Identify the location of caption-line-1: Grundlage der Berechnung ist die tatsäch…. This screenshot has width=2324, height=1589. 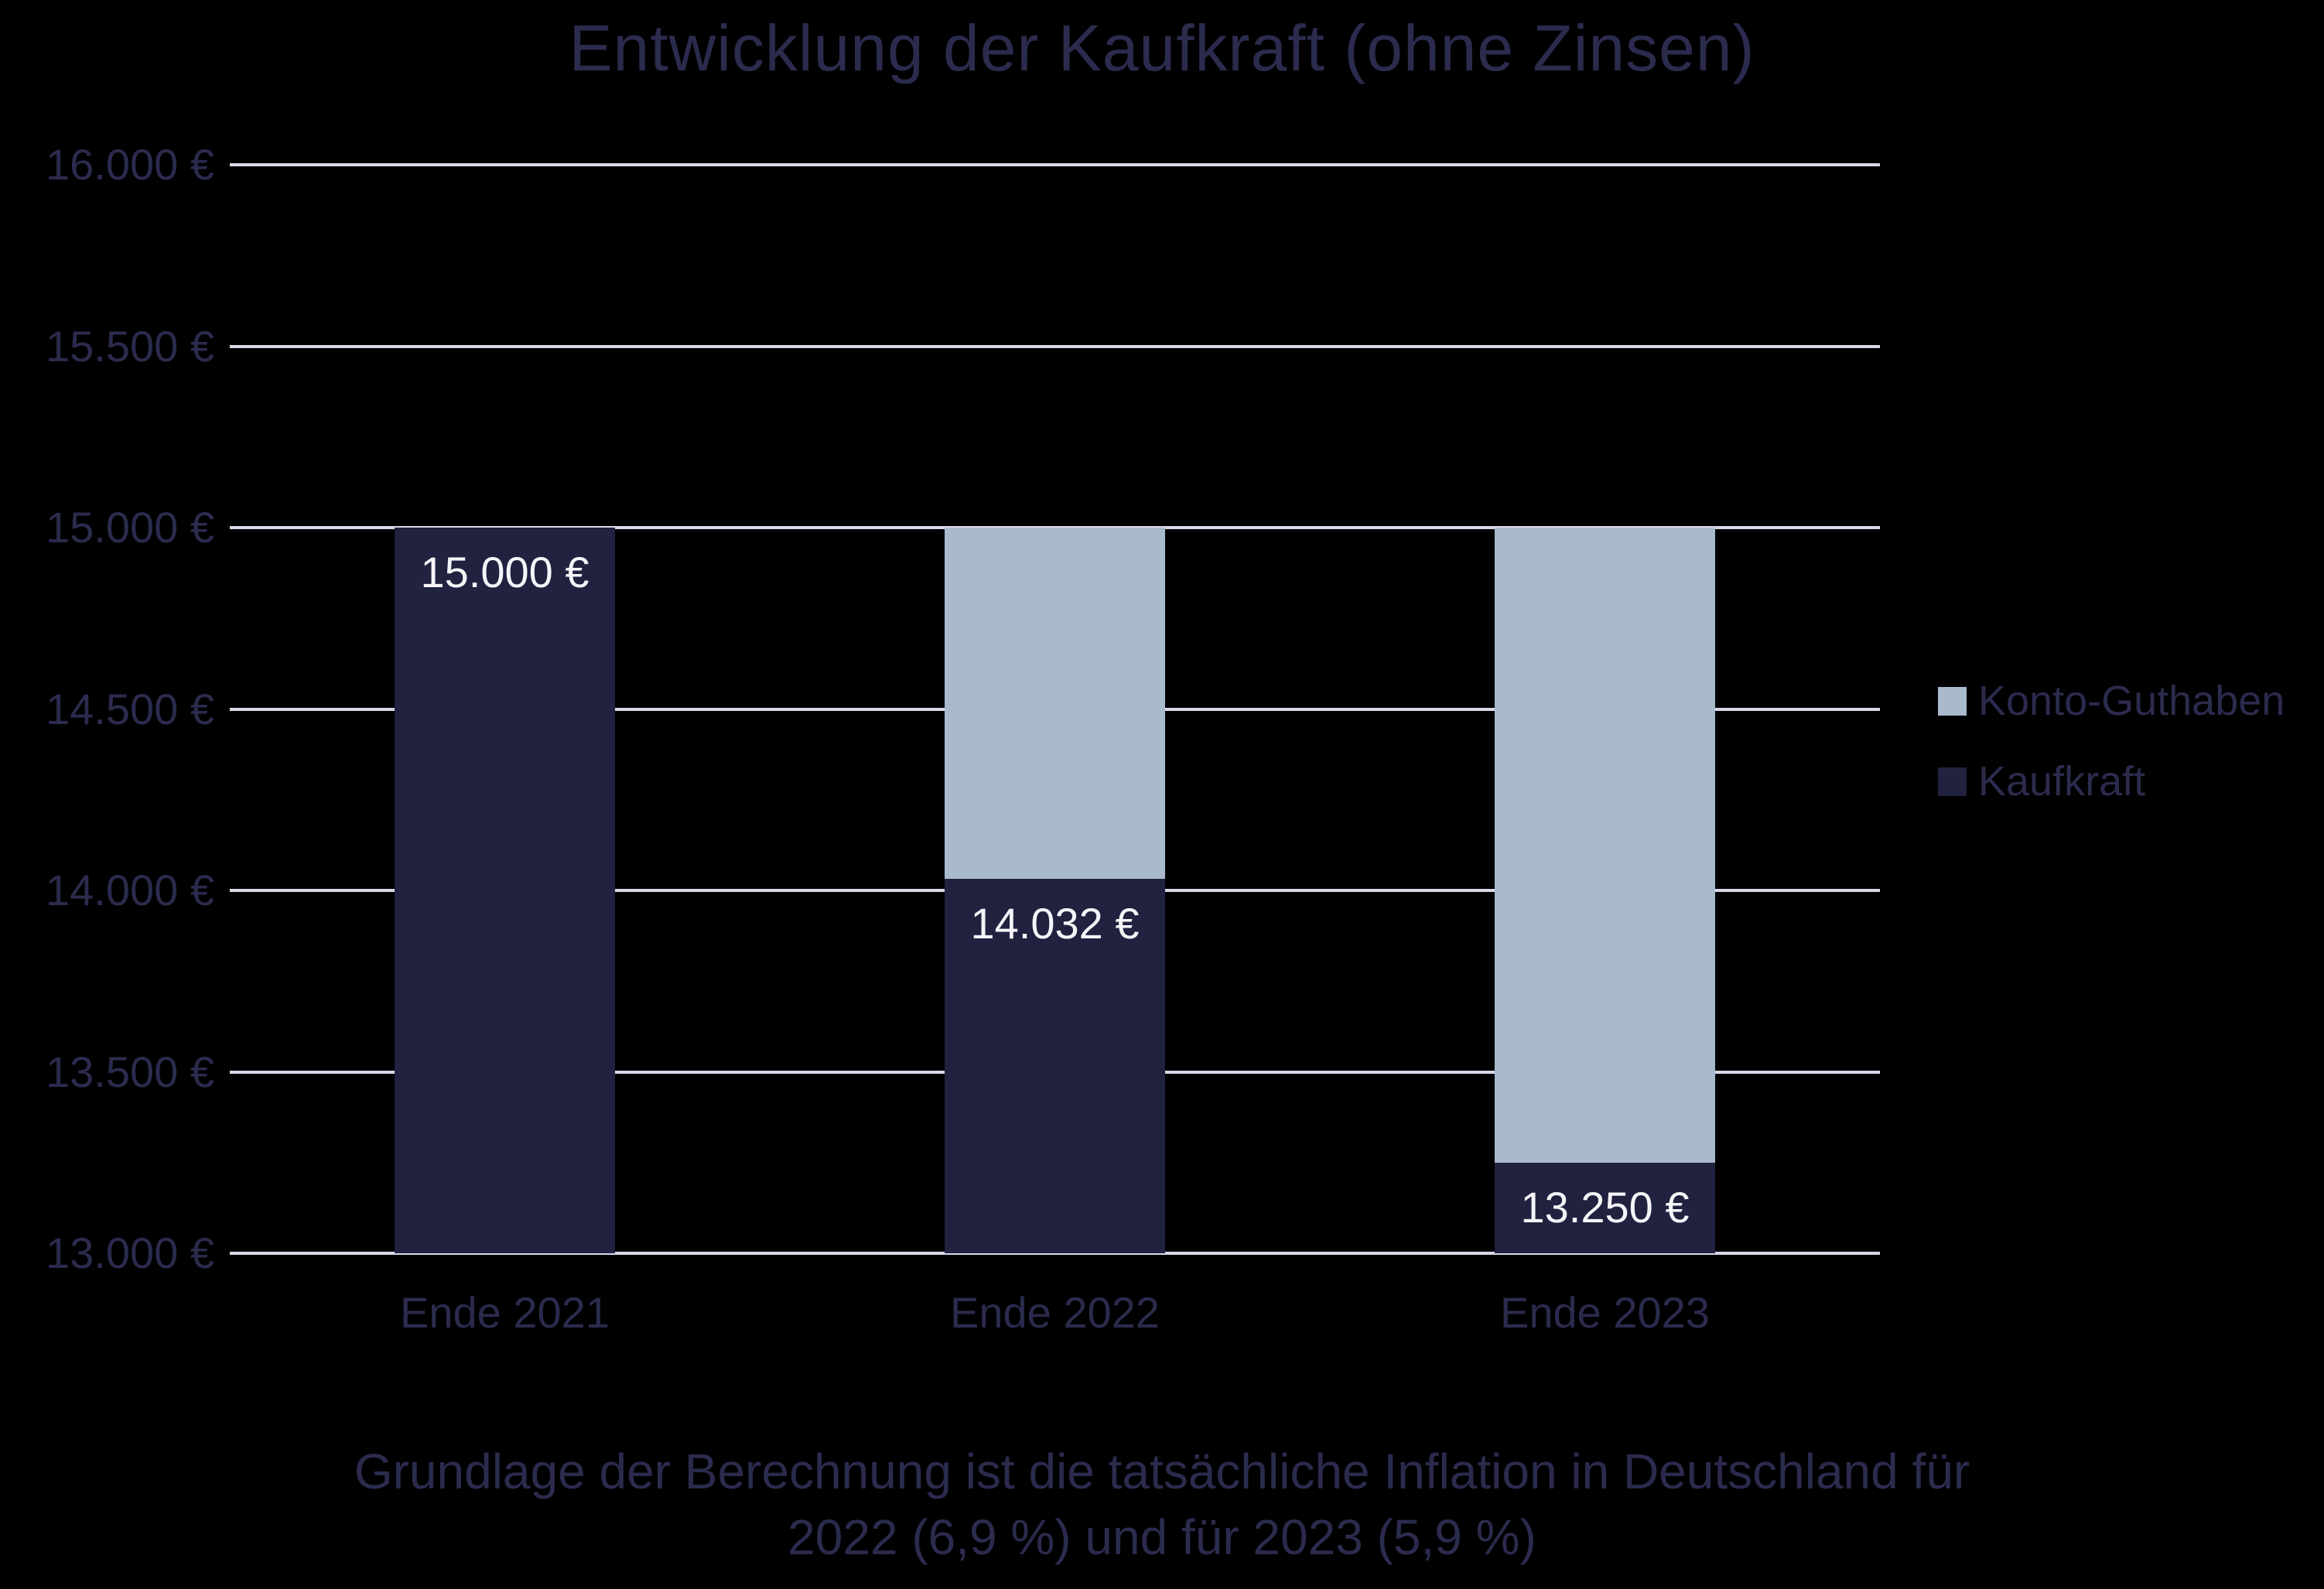
(1162, 1471).